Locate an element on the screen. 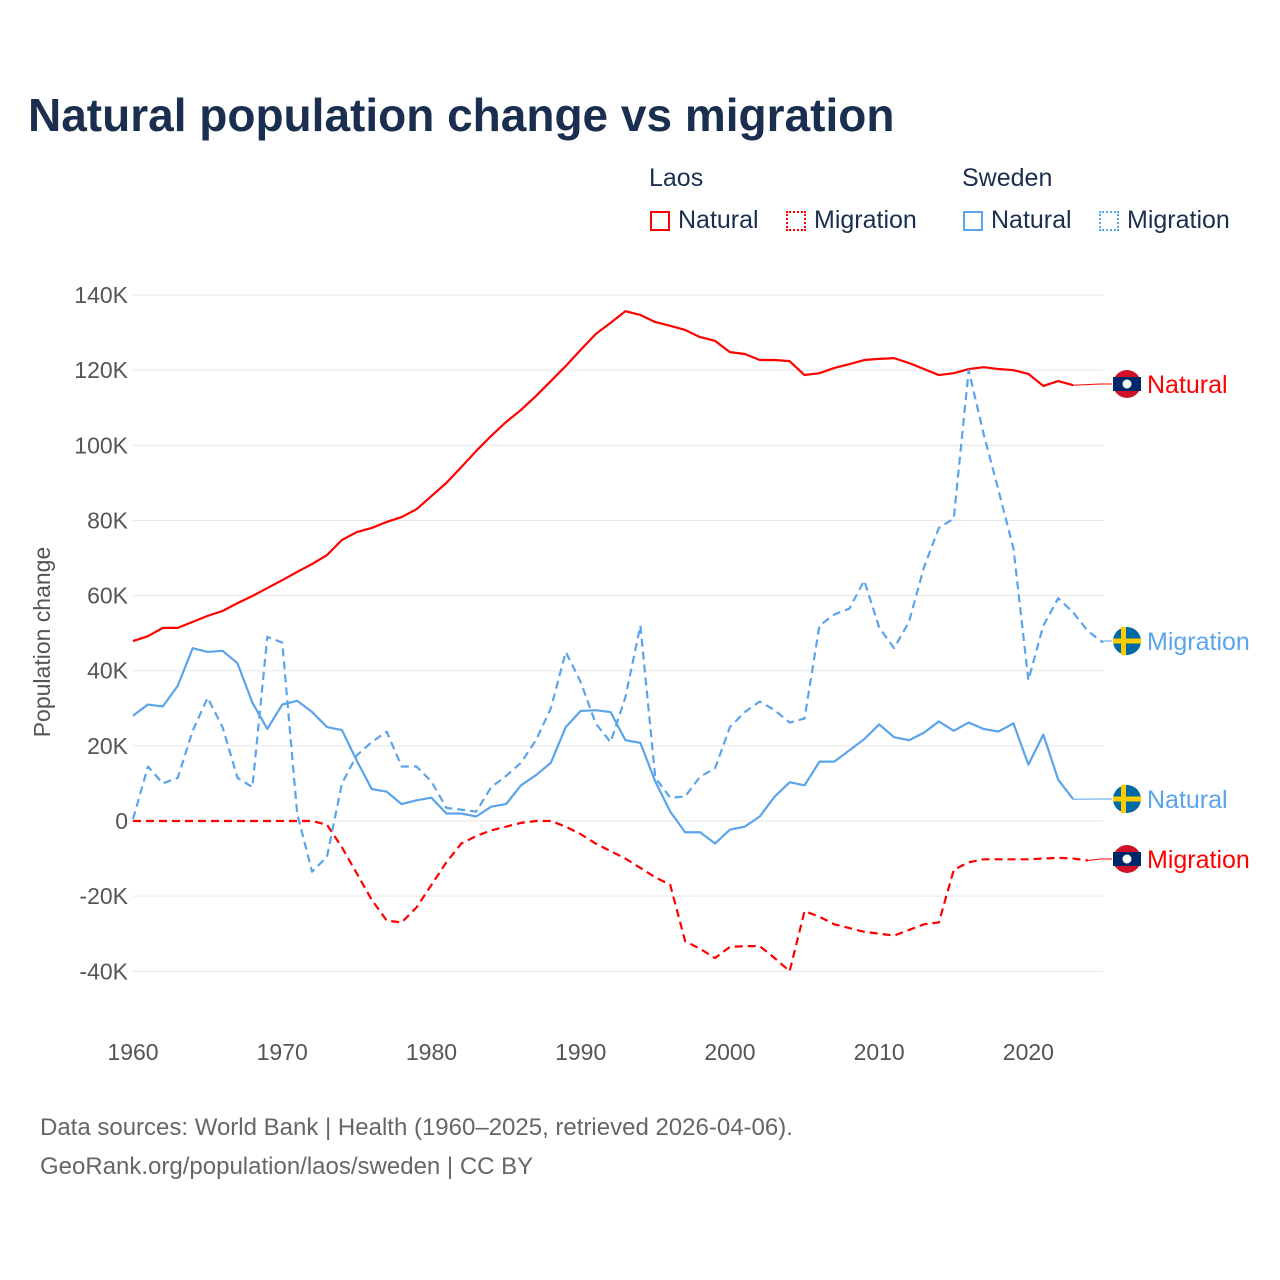 The height and width of the screenshot is (1280, 1280). series-line-sweden-natural is located at coordinates (603, 746).